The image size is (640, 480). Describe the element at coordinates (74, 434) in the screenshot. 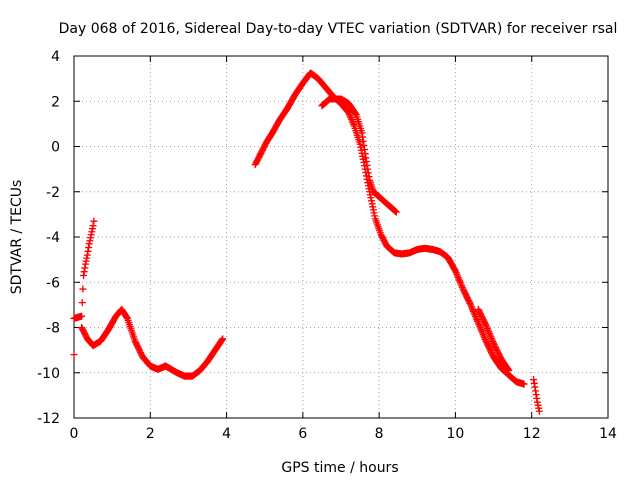

I see `x-tick-label: 0` at that location.